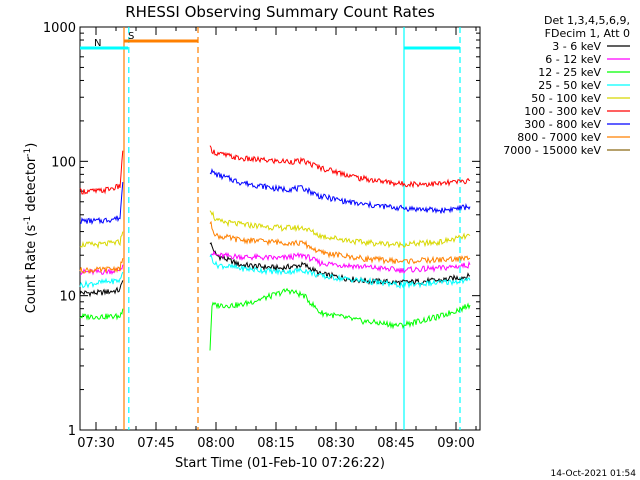 This screenshot has height=480, width=640. What do you see at coordinates (395, 443) in the screenshot?
I see `x-tick-label: 08:45` at bounding box center [395, 443].